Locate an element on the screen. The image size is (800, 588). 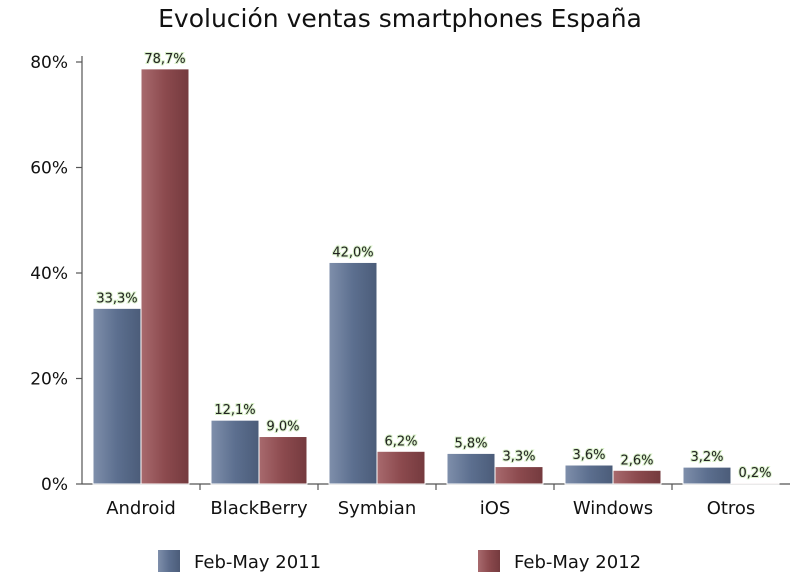
bar-feb-may-2012-android is located at coordinates (165, 276).